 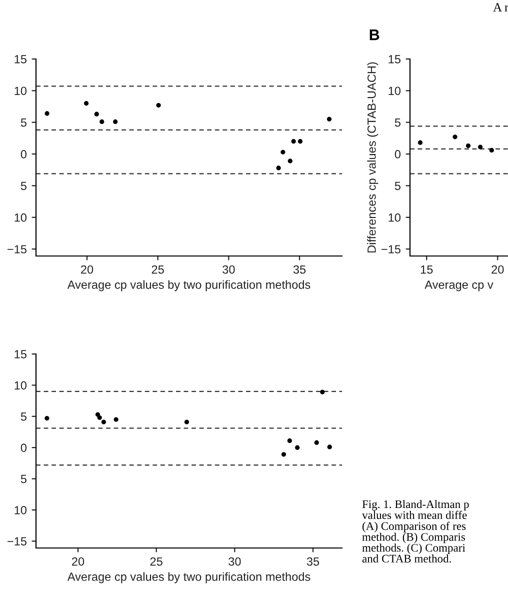 What do you see at coordinates (415, 531) in the screenshot?
I see `caption: Fig. 1. Bland-Altman p values with mean diffe (A) Comparison of res method. (B) Comparis methods. (C) Compari and CTAB method.` at bounding box center [415, 531].